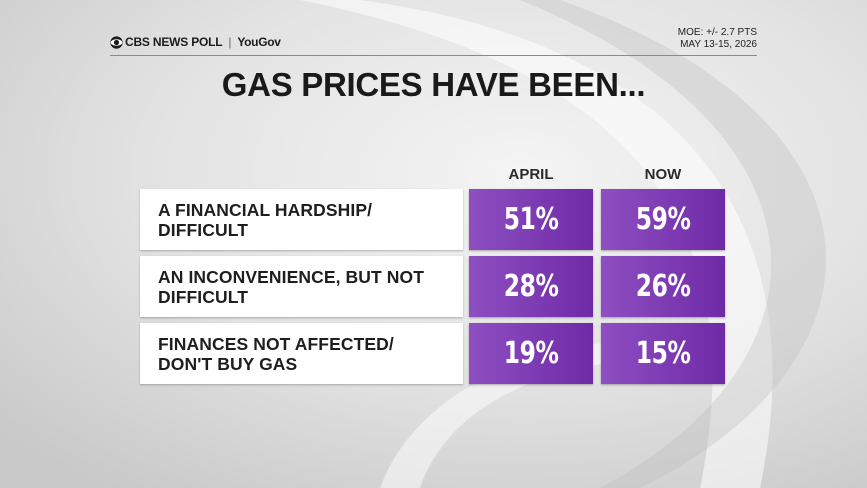 This screenshot has width=867, height=488. I want to click on data-label: 19%, so click(531, 353).